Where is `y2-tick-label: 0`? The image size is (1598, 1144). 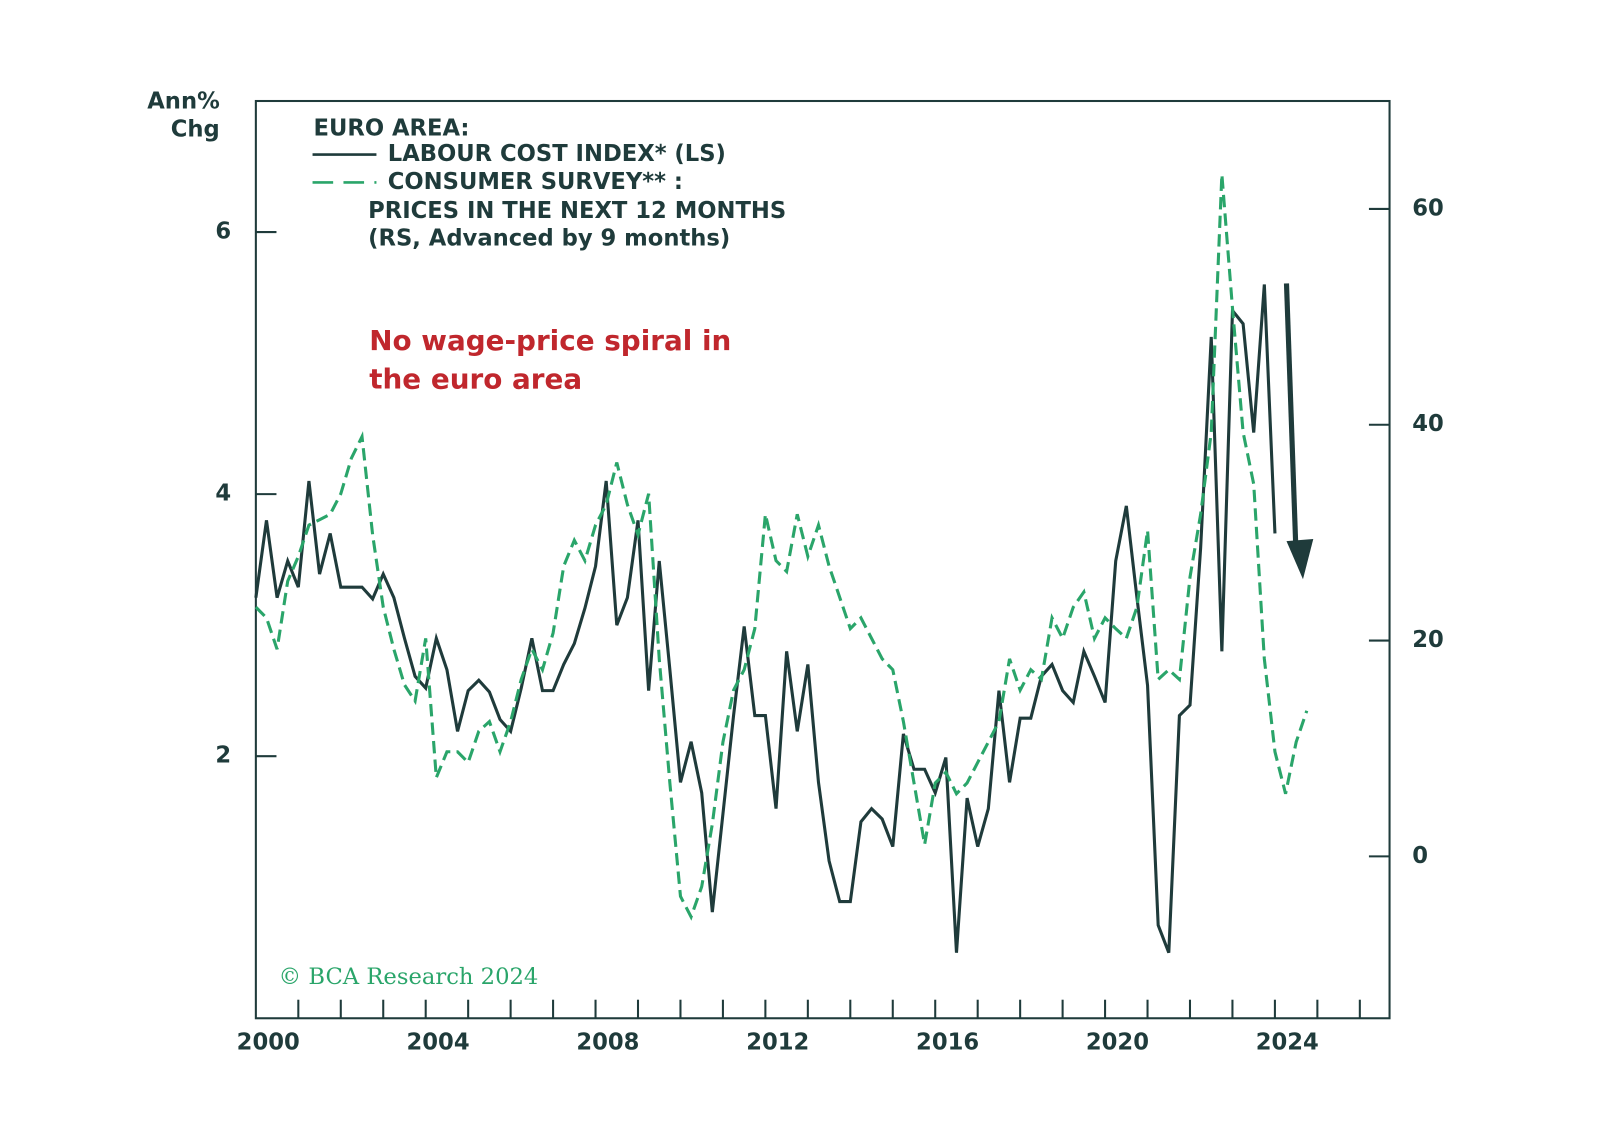 y2-tick-label: 0 is located at coordinates (1420, 856).